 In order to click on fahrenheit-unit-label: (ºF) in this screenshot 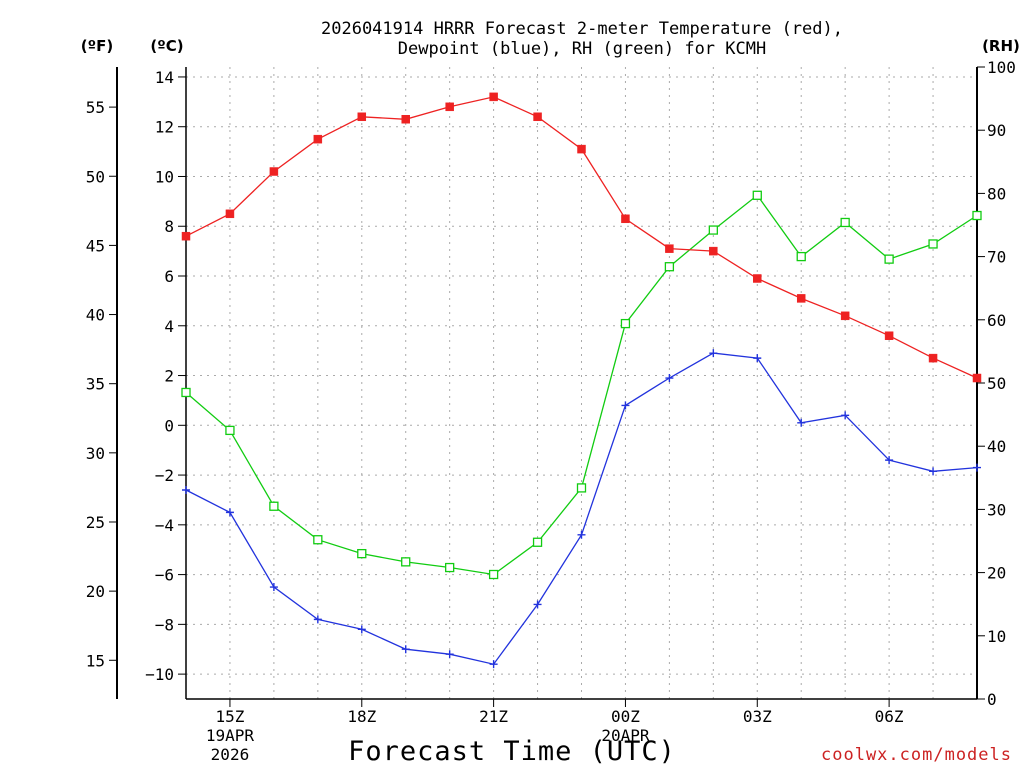, I will do `click(97, 46)`.